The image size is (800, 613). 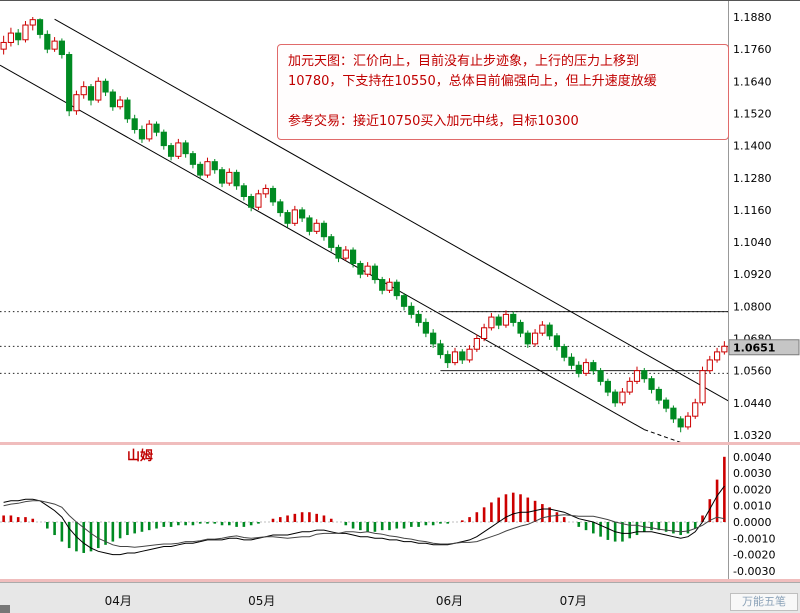 What do you see at coordinates (752, 49) in the screenshot?
I see `price-tick-label: 1.1760` at bounding box center [752, 49].